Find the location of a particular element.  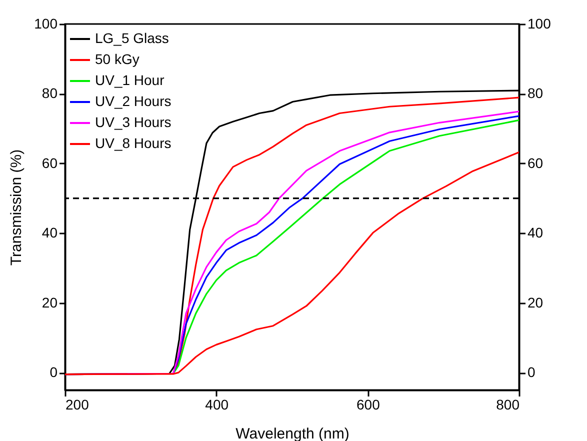

legend-label: 50 kGy is located at coordinates (117, 59).